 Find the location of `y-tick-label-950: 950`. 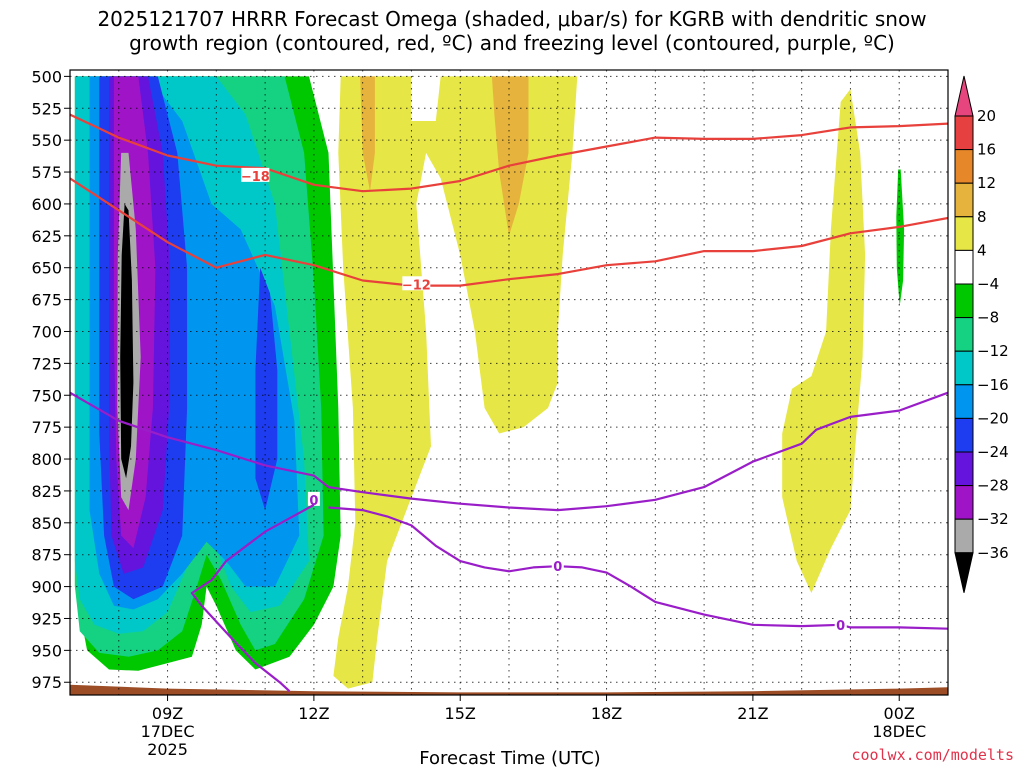

y-tick-label-950: 950 is located at coordinates (46, 650).